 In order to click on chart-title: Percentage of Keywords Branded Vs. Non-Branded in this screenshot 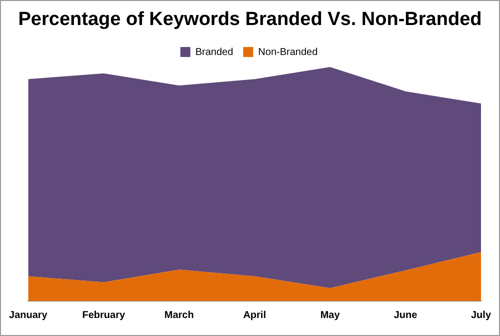, I will do `click(250, 20)`.